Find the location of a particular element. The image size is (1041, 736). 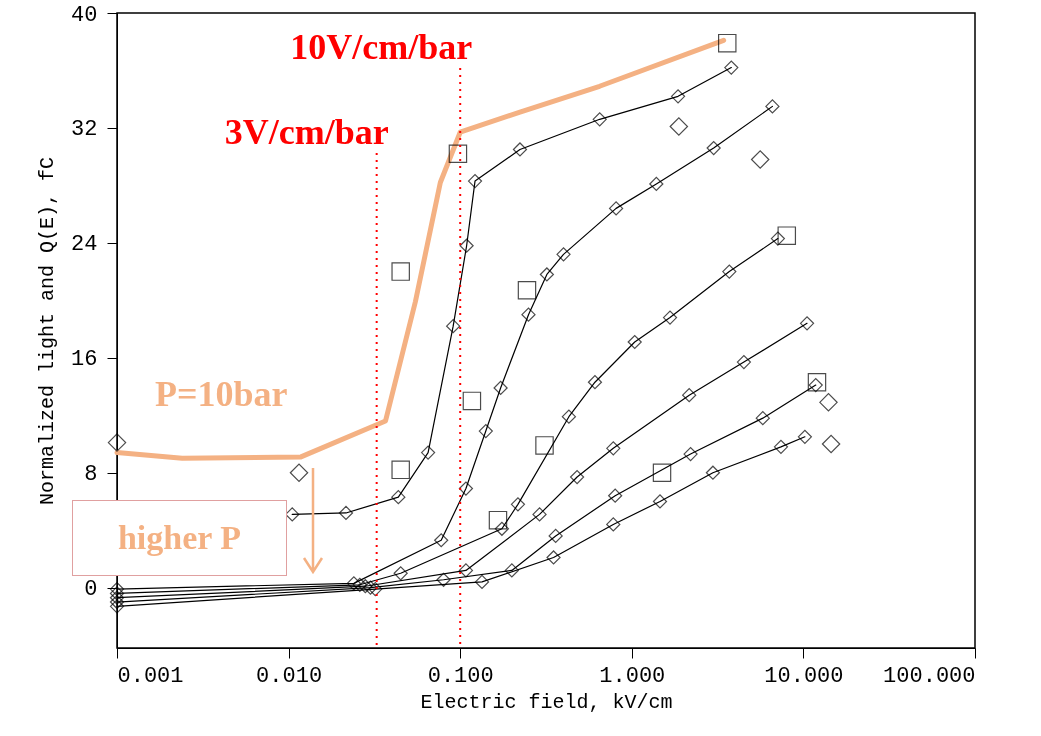

y-tick-label: 0 is located at coordinates (91, 590).